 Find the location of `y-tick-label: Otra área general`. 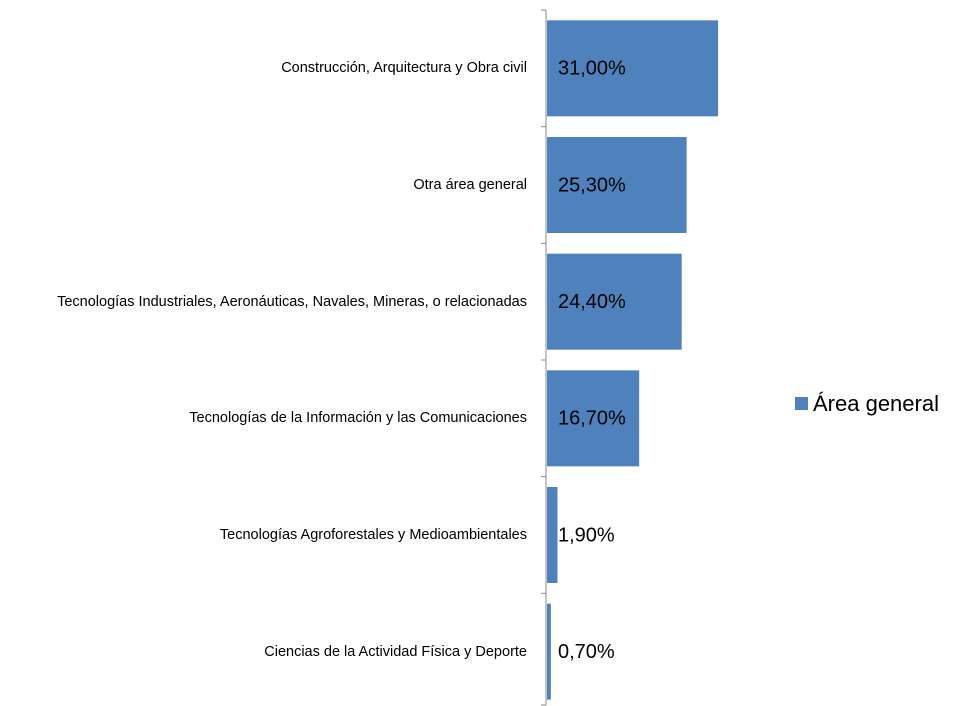

y-tick-label: Otra área general is located at coordinates (470, 185).